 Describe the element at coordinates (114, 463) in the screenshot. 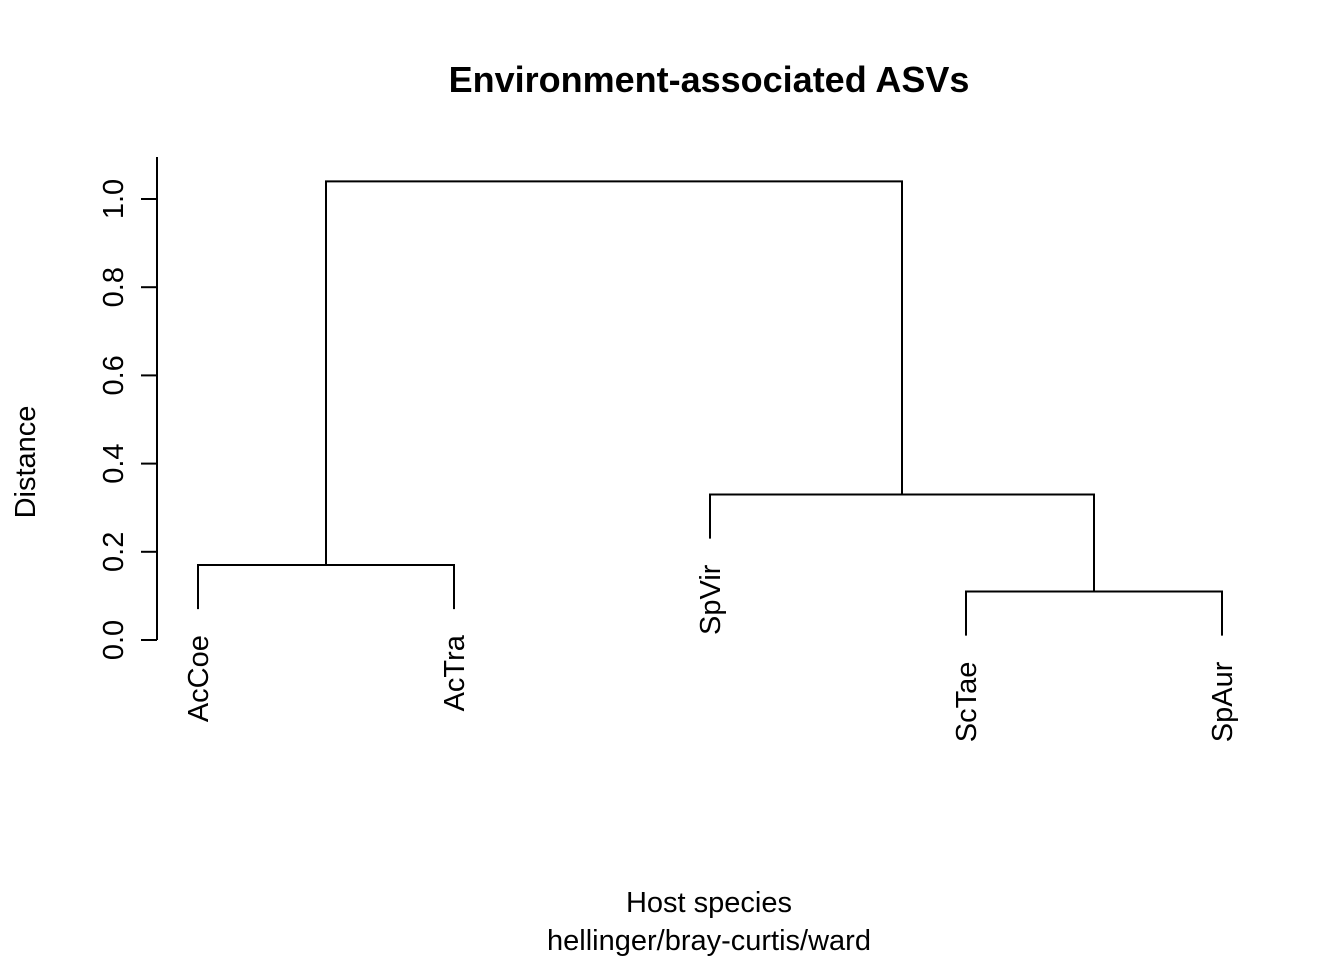

I see `y-tick-label: 0.4` at that location.